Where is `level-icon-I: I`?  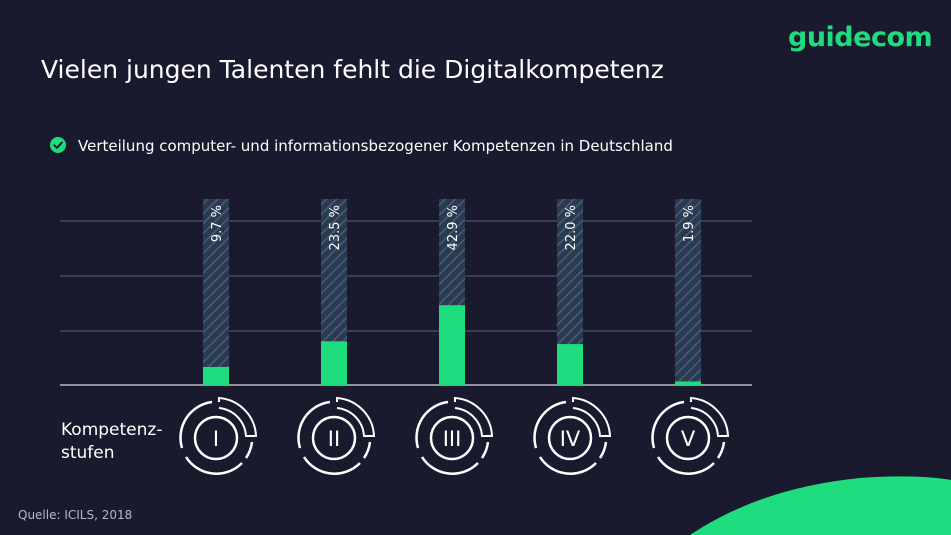 level-icon-I: I is located at coordinates (218, 435).